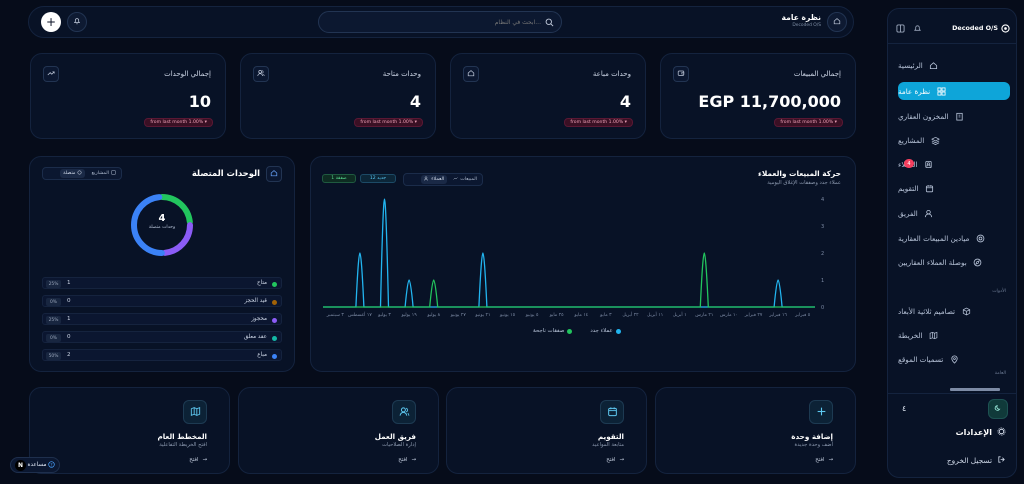  What do you see at coordinates (799, 173) in the screenshot?
I see `activity-title: حركة المبيعات والعملاء` at bounding box center [799, 173].